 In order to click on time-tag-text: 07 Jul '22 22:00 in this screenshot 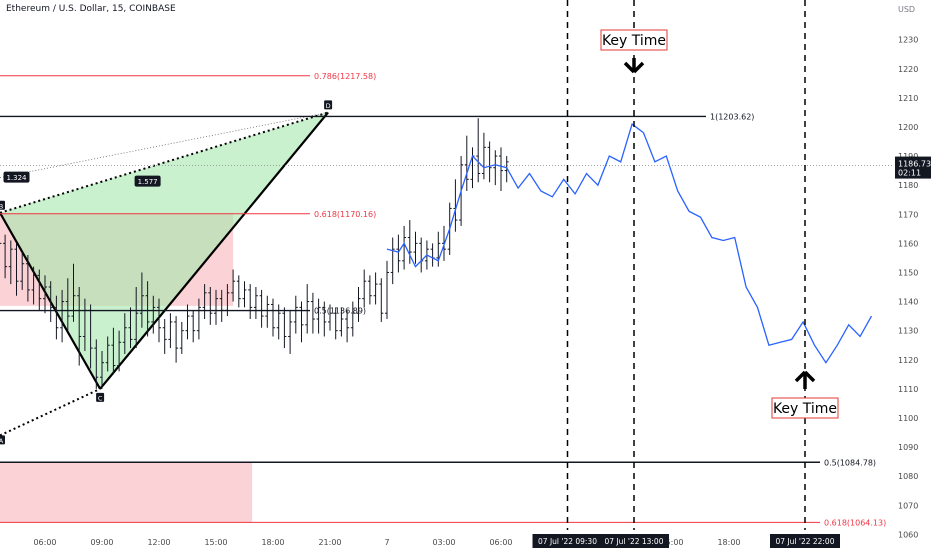, I will do `click(805, 541)`.